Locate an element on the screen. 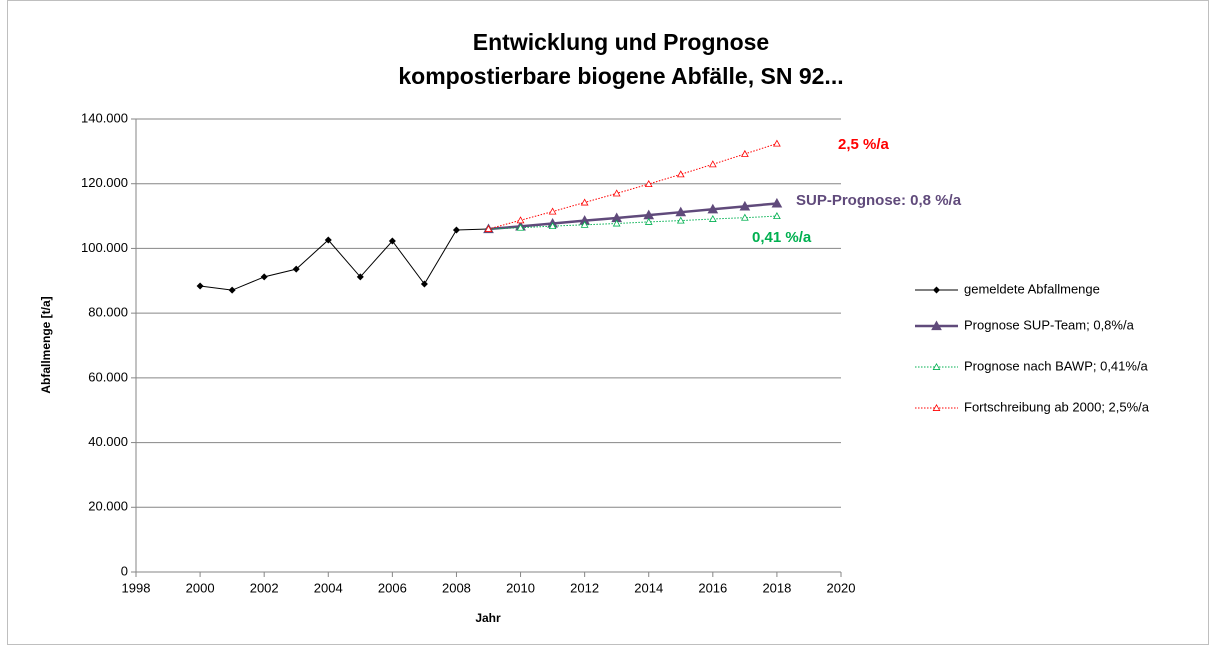 This screenshot has width=1210, height=651. y-tick-label: 0 is located at coordinates (124, 570).